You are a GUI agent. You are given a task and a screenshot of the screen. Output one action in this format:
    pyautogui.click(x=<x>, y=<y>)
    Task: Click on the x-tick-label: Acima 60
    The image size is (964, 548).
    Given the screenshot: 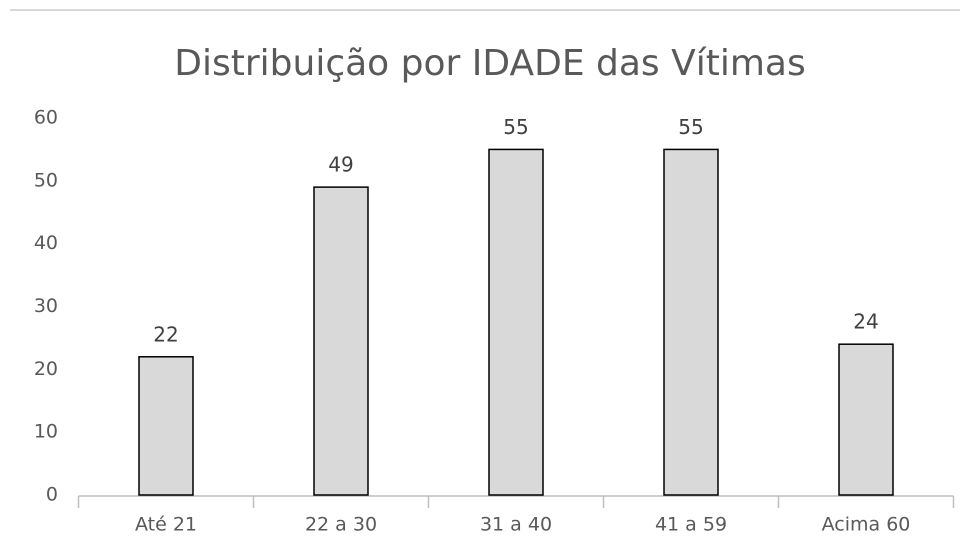 What is the action you would take?
    pyautogui.click(x=866, y=525)
    